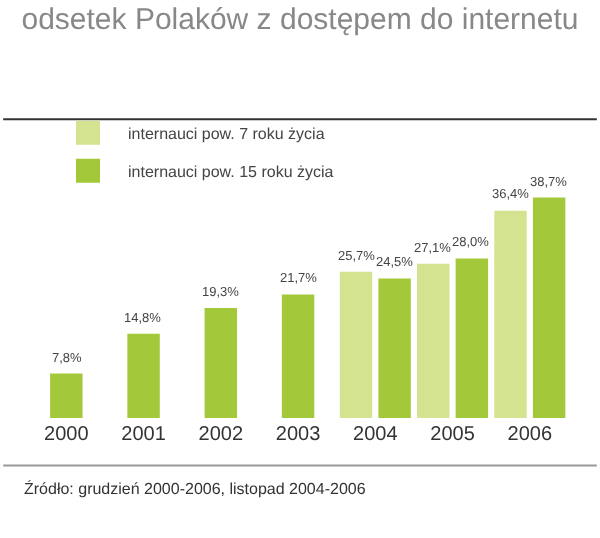 This screenshot has height=538, width=600. What do you see at coordinates (453, 435) in the screenshot?
I see `x-tick-label: 2005` at bounding box center [453, 435].